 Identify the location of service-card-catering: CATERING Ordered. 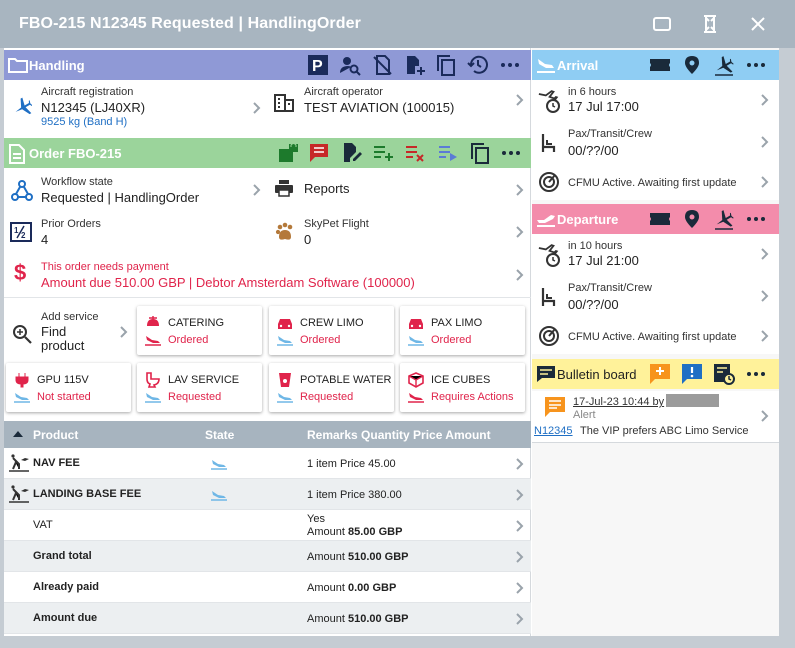
(199, 330).